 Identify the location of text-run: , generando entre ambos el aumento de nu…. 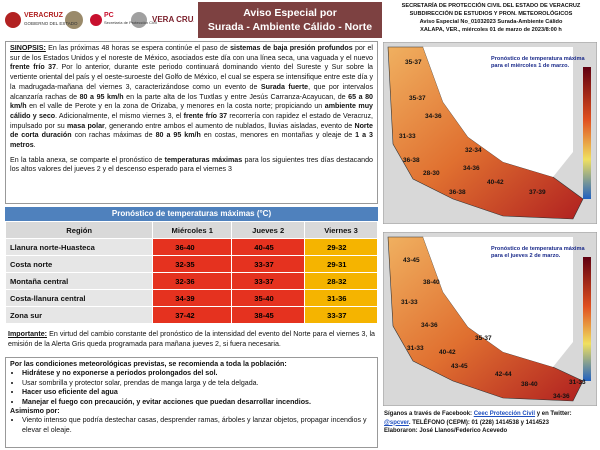
(229, 125).